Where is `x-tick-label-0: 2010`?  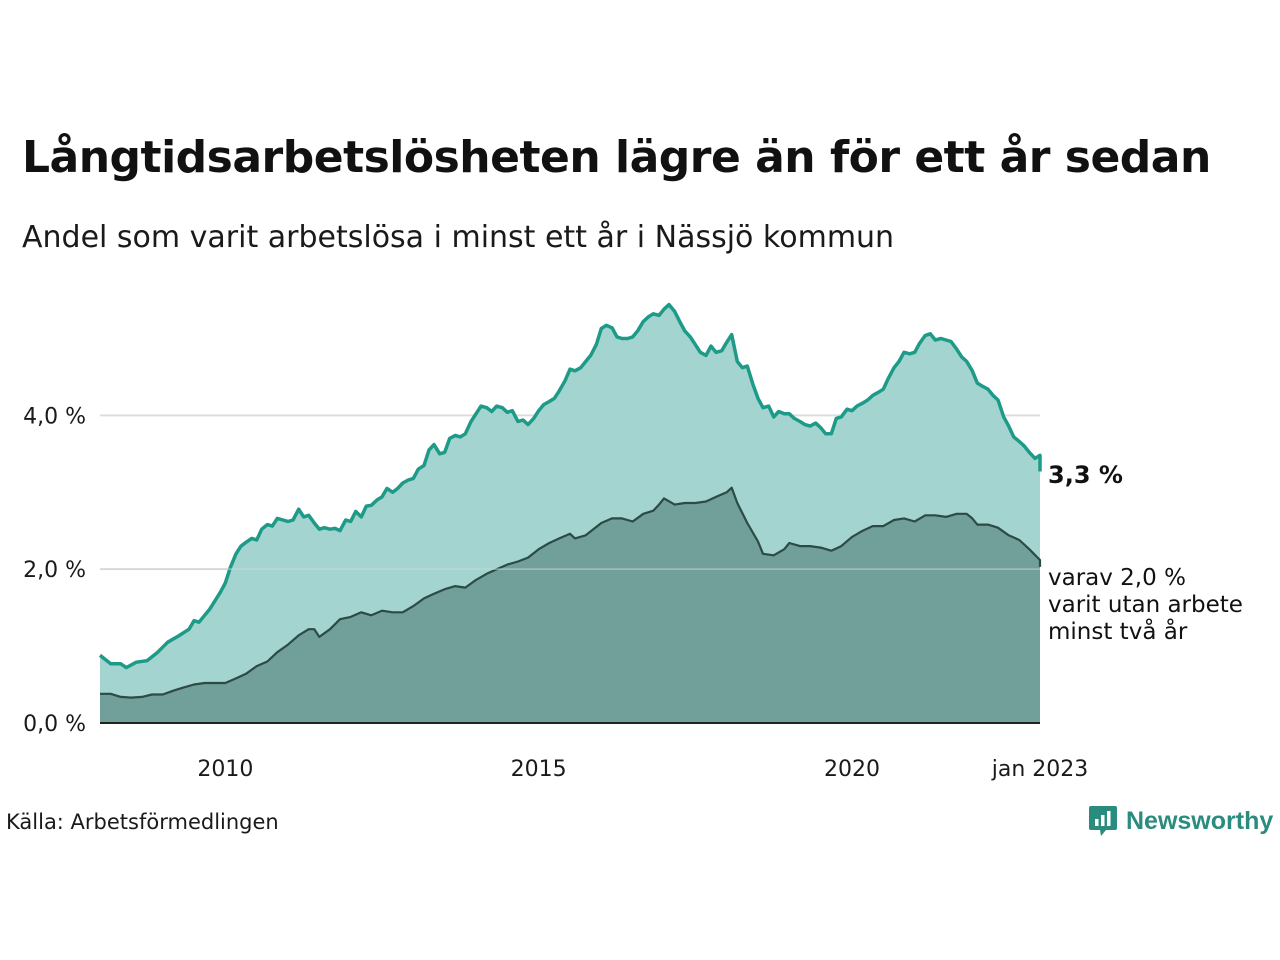
x-tick-label-0: 2010 is located at coordinates (225, 769).